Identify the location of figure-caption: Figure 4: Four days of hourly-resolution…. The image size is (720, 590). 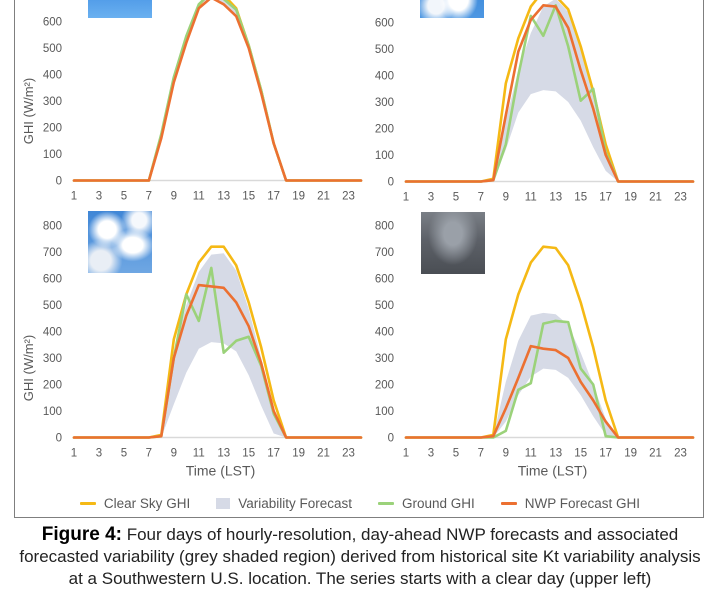
(360, 557).